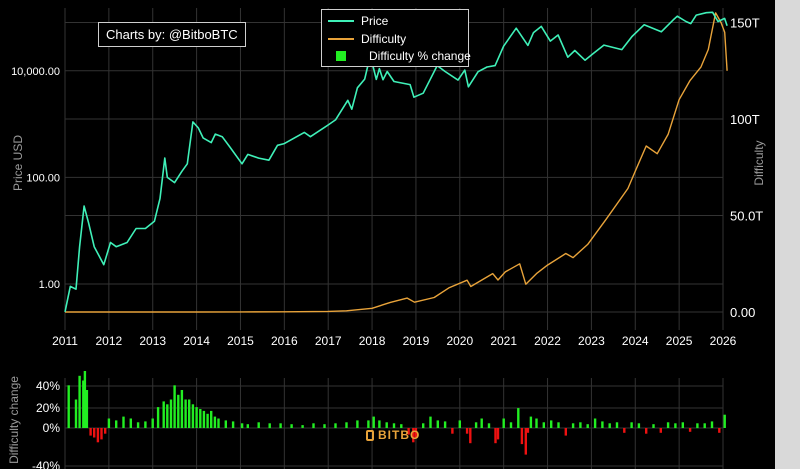 The height and width of the screenshot is (469, 800). I want to click on bottom-y-tick-label: 0%, so click(52, 428).